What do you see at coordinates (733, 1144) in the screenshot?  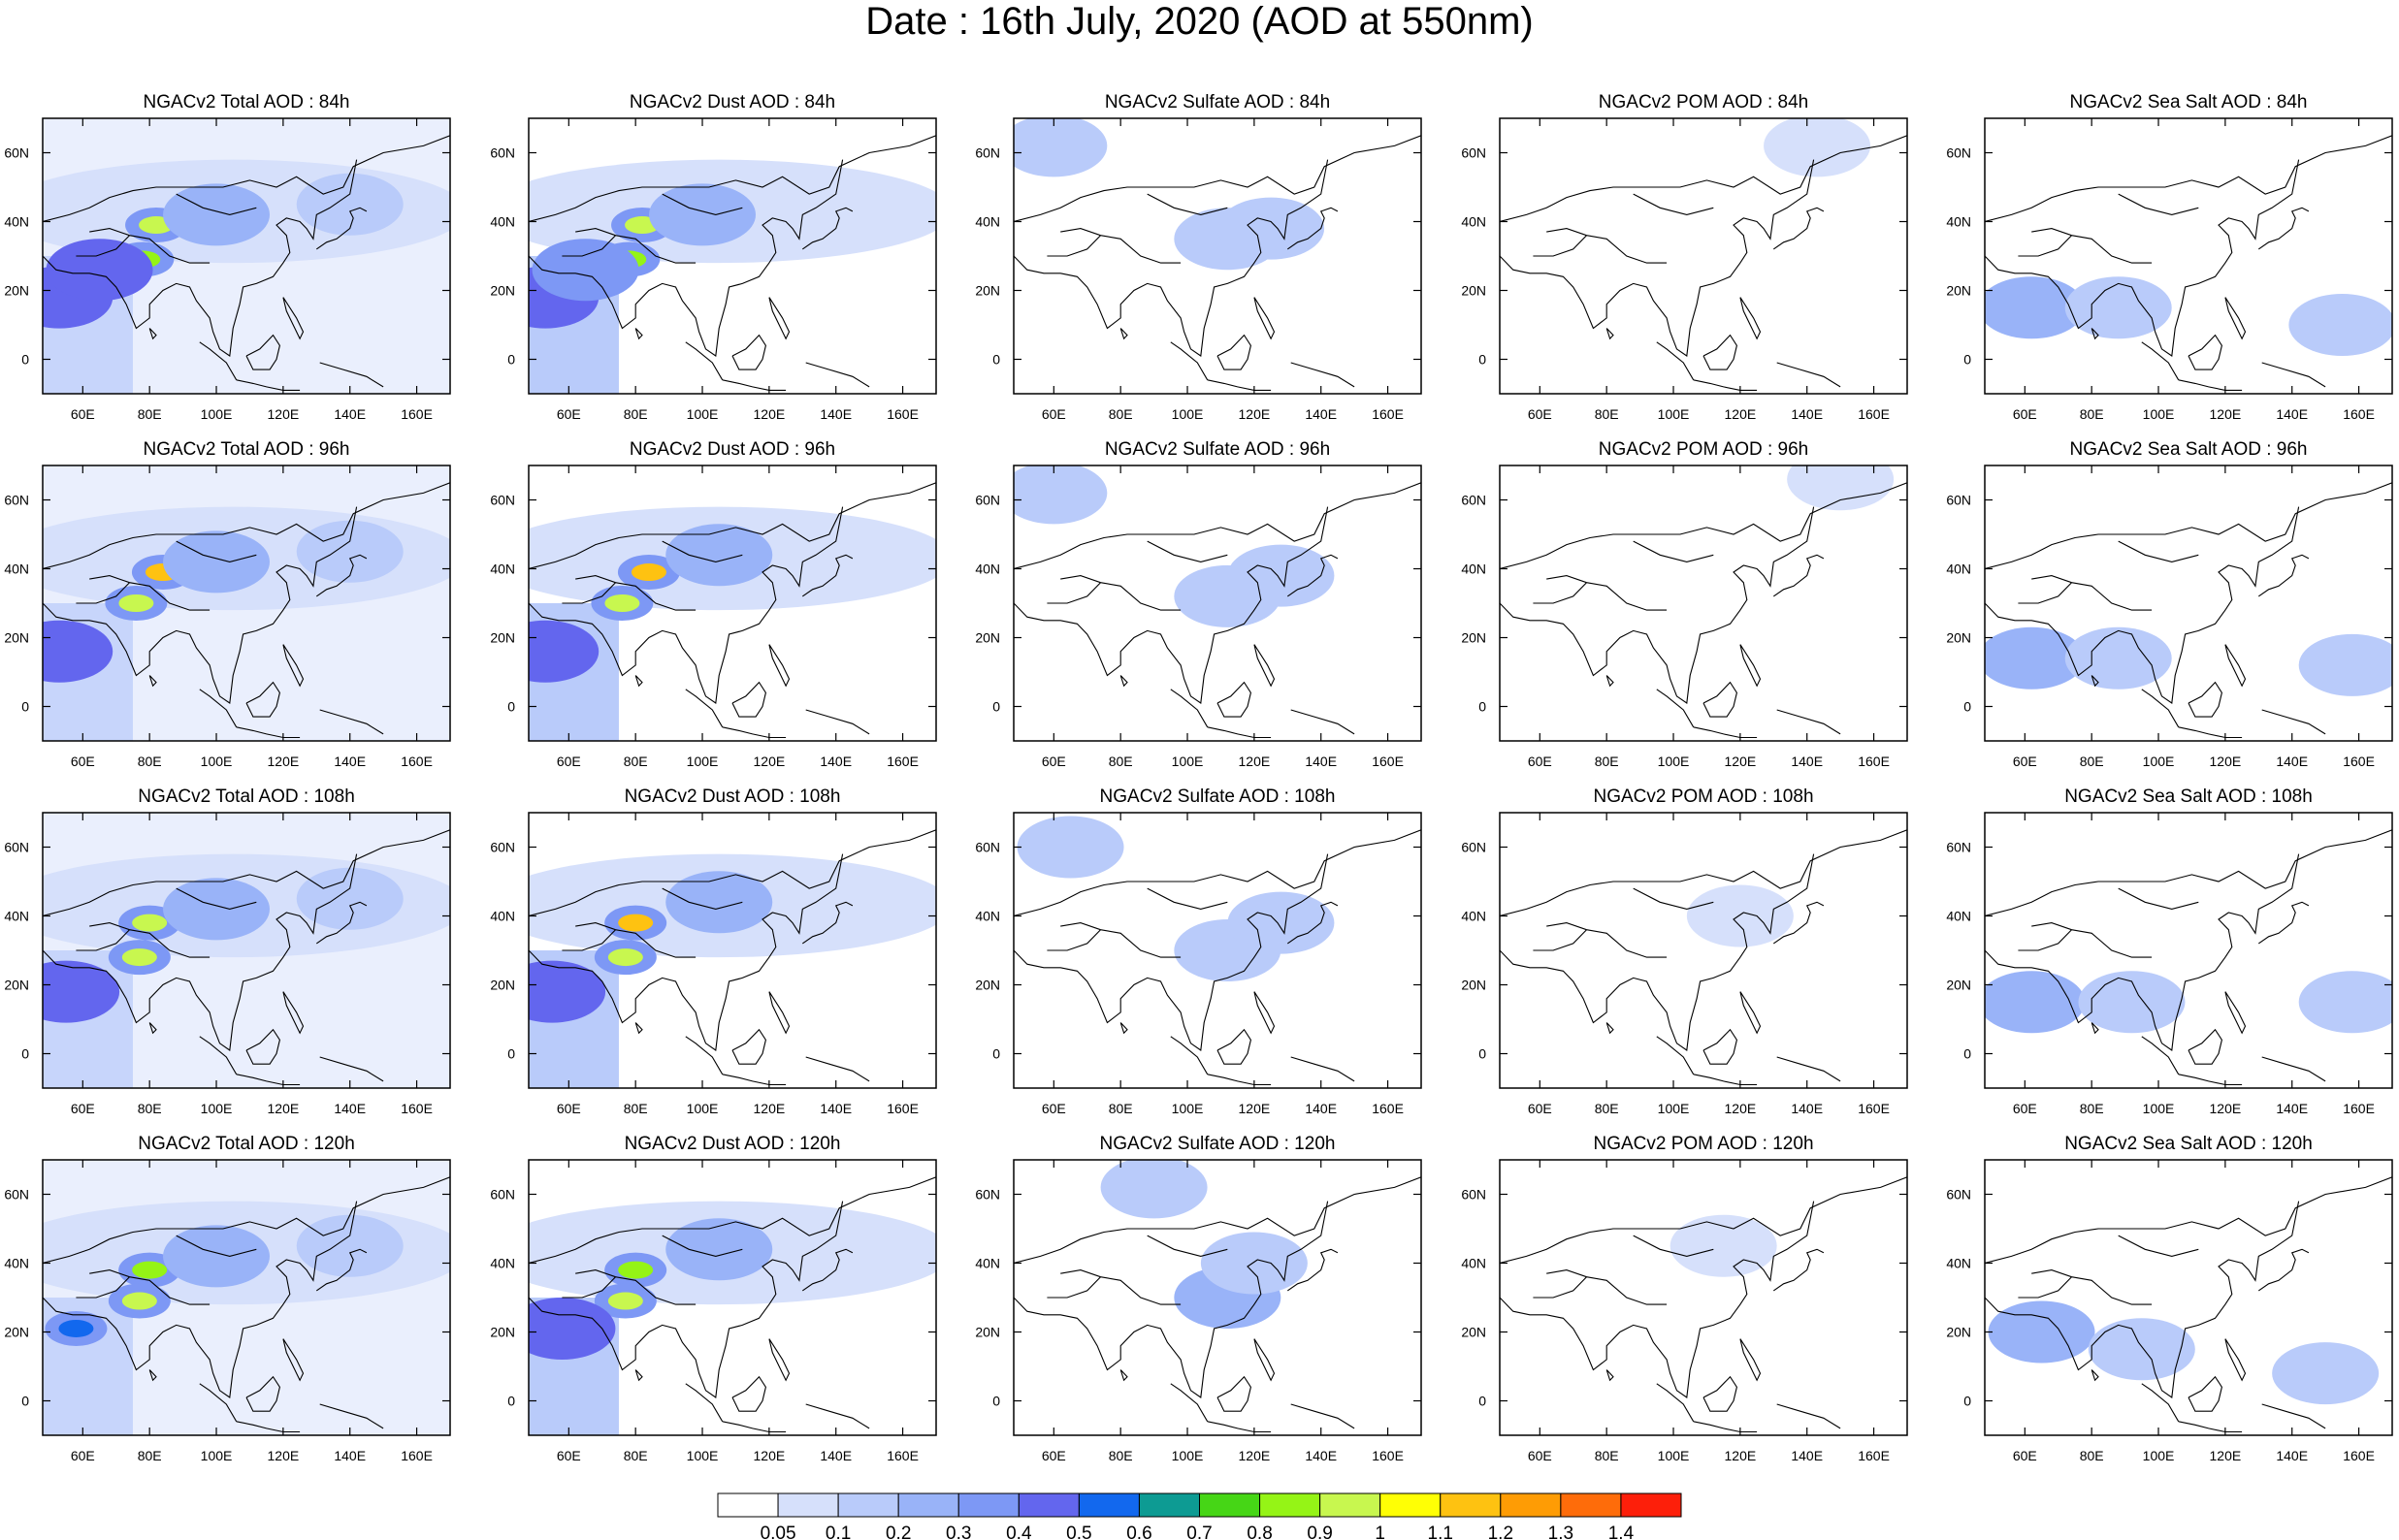 I see `panel-title: NGACv2 Dust AOD : 120h` at bounding box center [733, 1144].